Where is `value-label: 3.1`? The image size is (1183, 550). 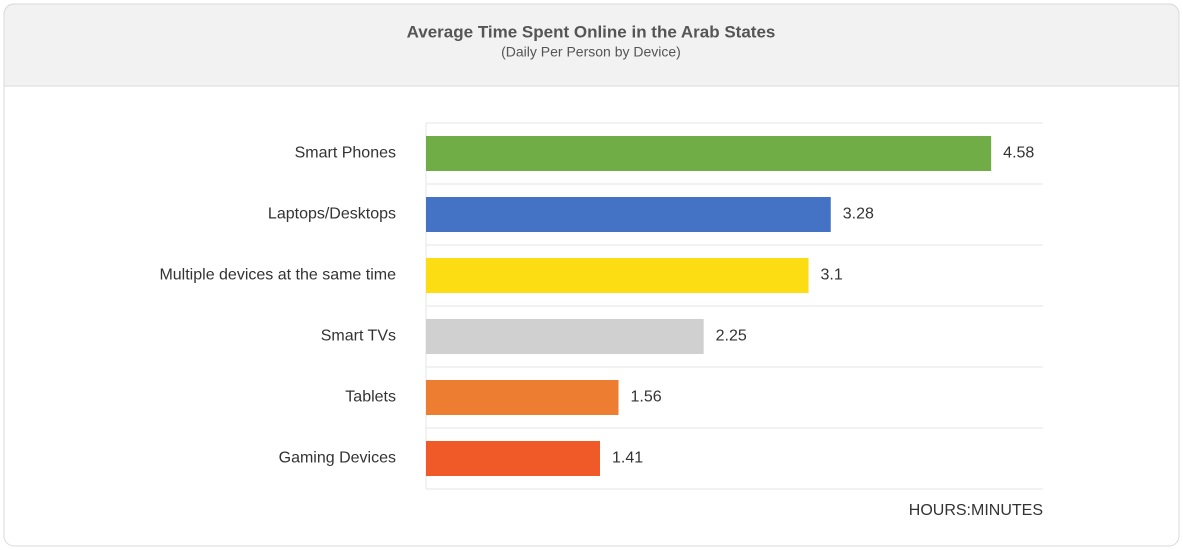 value-label: 3.1 is located at coordinates (832, 275).